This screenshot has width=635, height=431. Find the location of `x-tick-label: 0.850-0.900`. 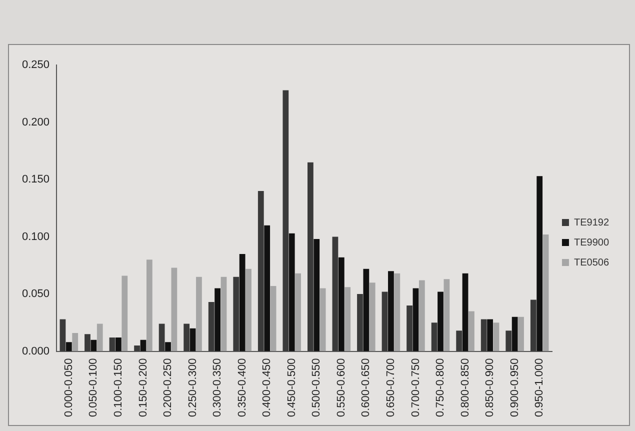

x-tick-label: 0.850-0.900 is located at coordinates (490, 387).